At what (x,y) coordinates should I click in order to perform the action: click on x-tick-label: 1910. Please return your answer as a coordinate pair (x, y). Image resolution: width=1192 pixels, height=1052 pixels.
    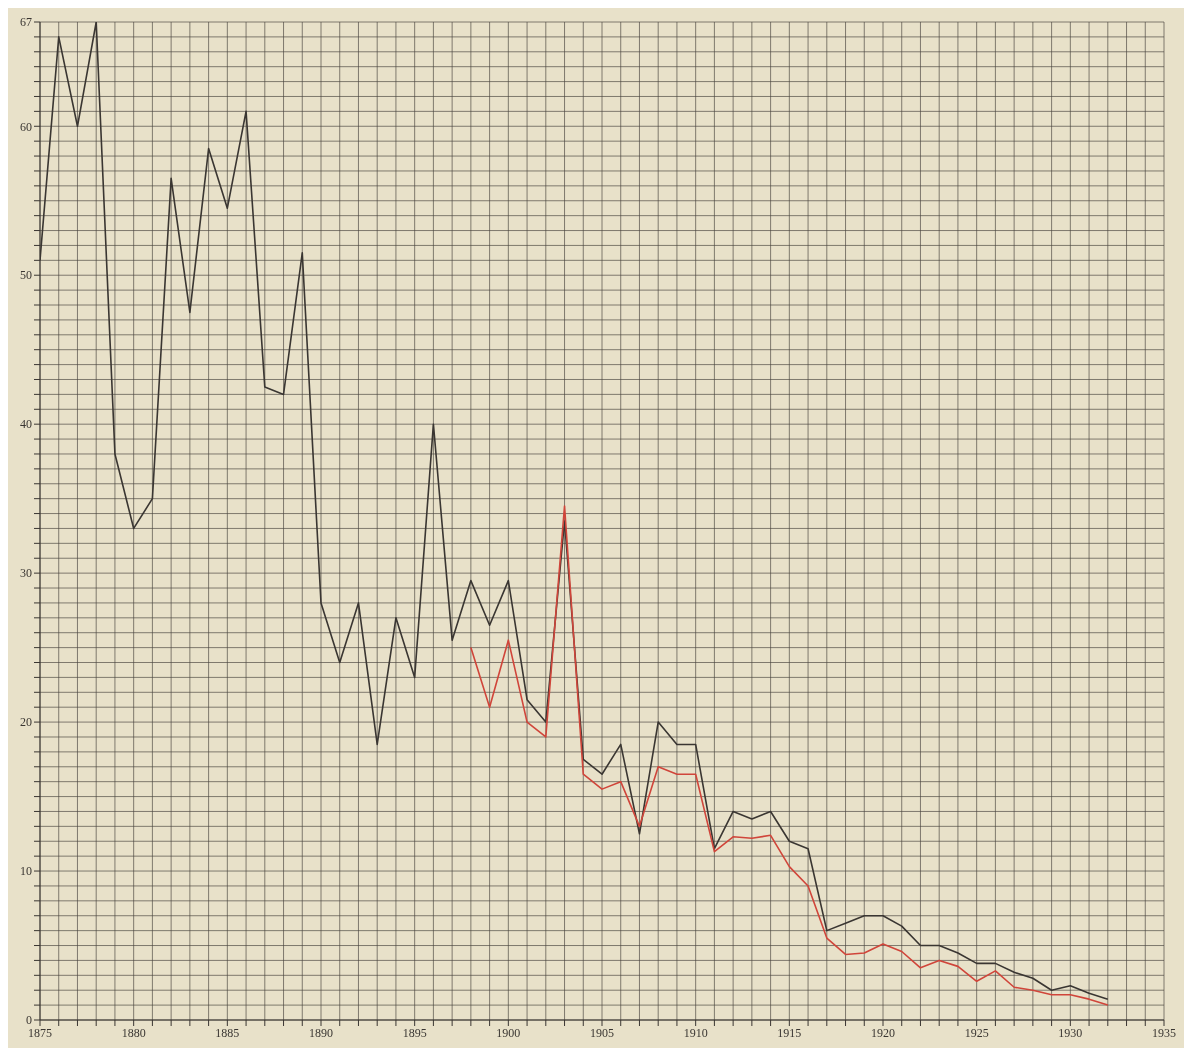
    Looking at the image, I should click on (695, 1032).